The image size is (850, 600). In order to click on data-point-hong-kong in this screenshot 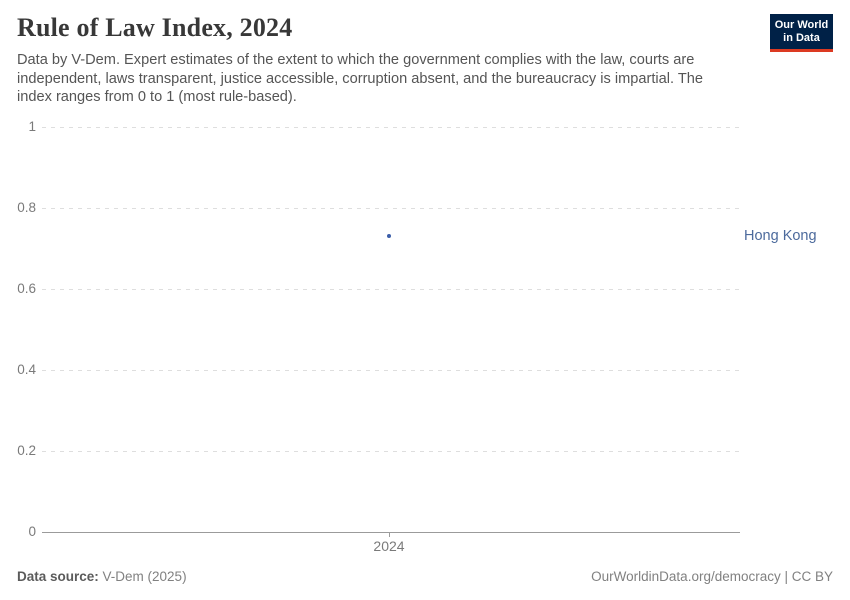, I will do `click(389, 236)`.